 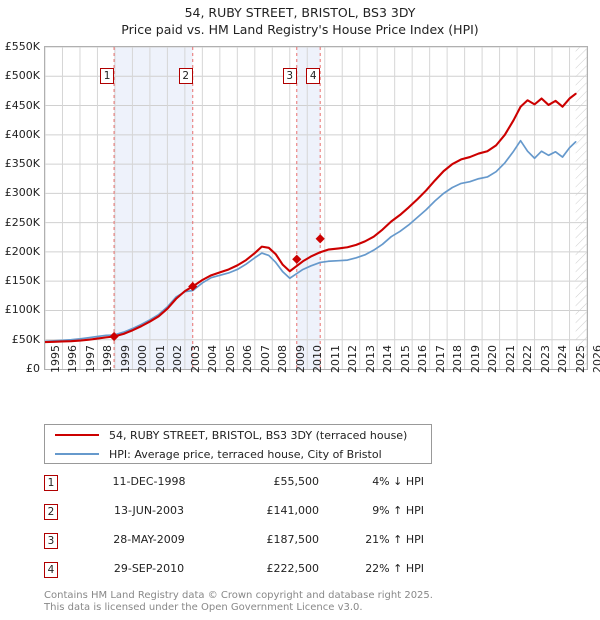 I want to click on sale-index-badge: 1, so click(x=51, y=483).